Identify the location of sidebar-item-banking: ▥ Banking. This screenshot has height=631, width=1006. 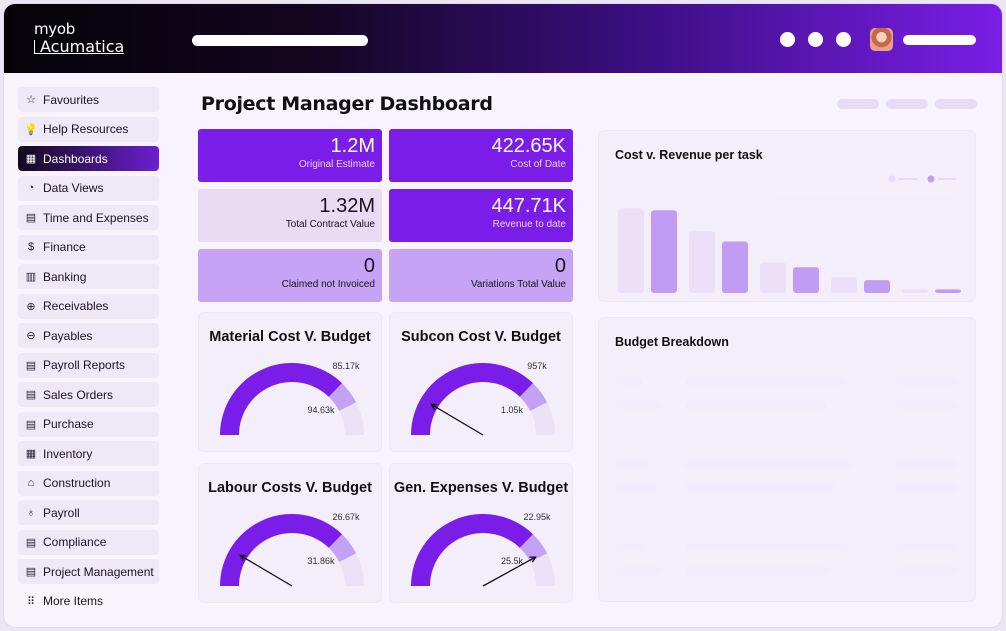
(88, 276).